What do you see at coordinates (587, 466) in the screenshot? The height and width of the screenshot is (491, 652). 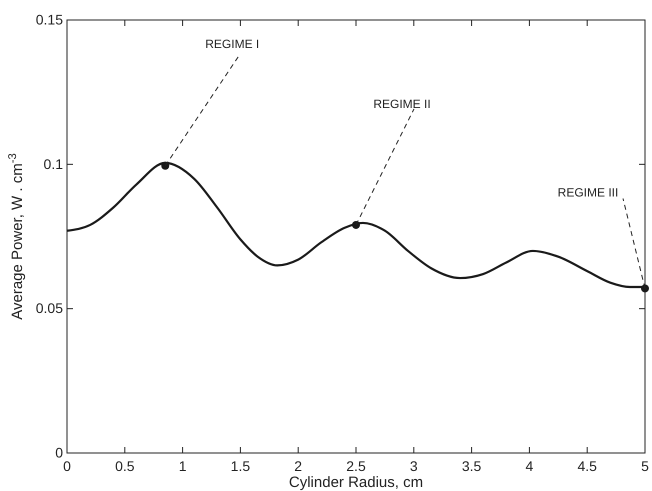 I see `x-tick-label: 4.5` at bounding box center [587, 466].